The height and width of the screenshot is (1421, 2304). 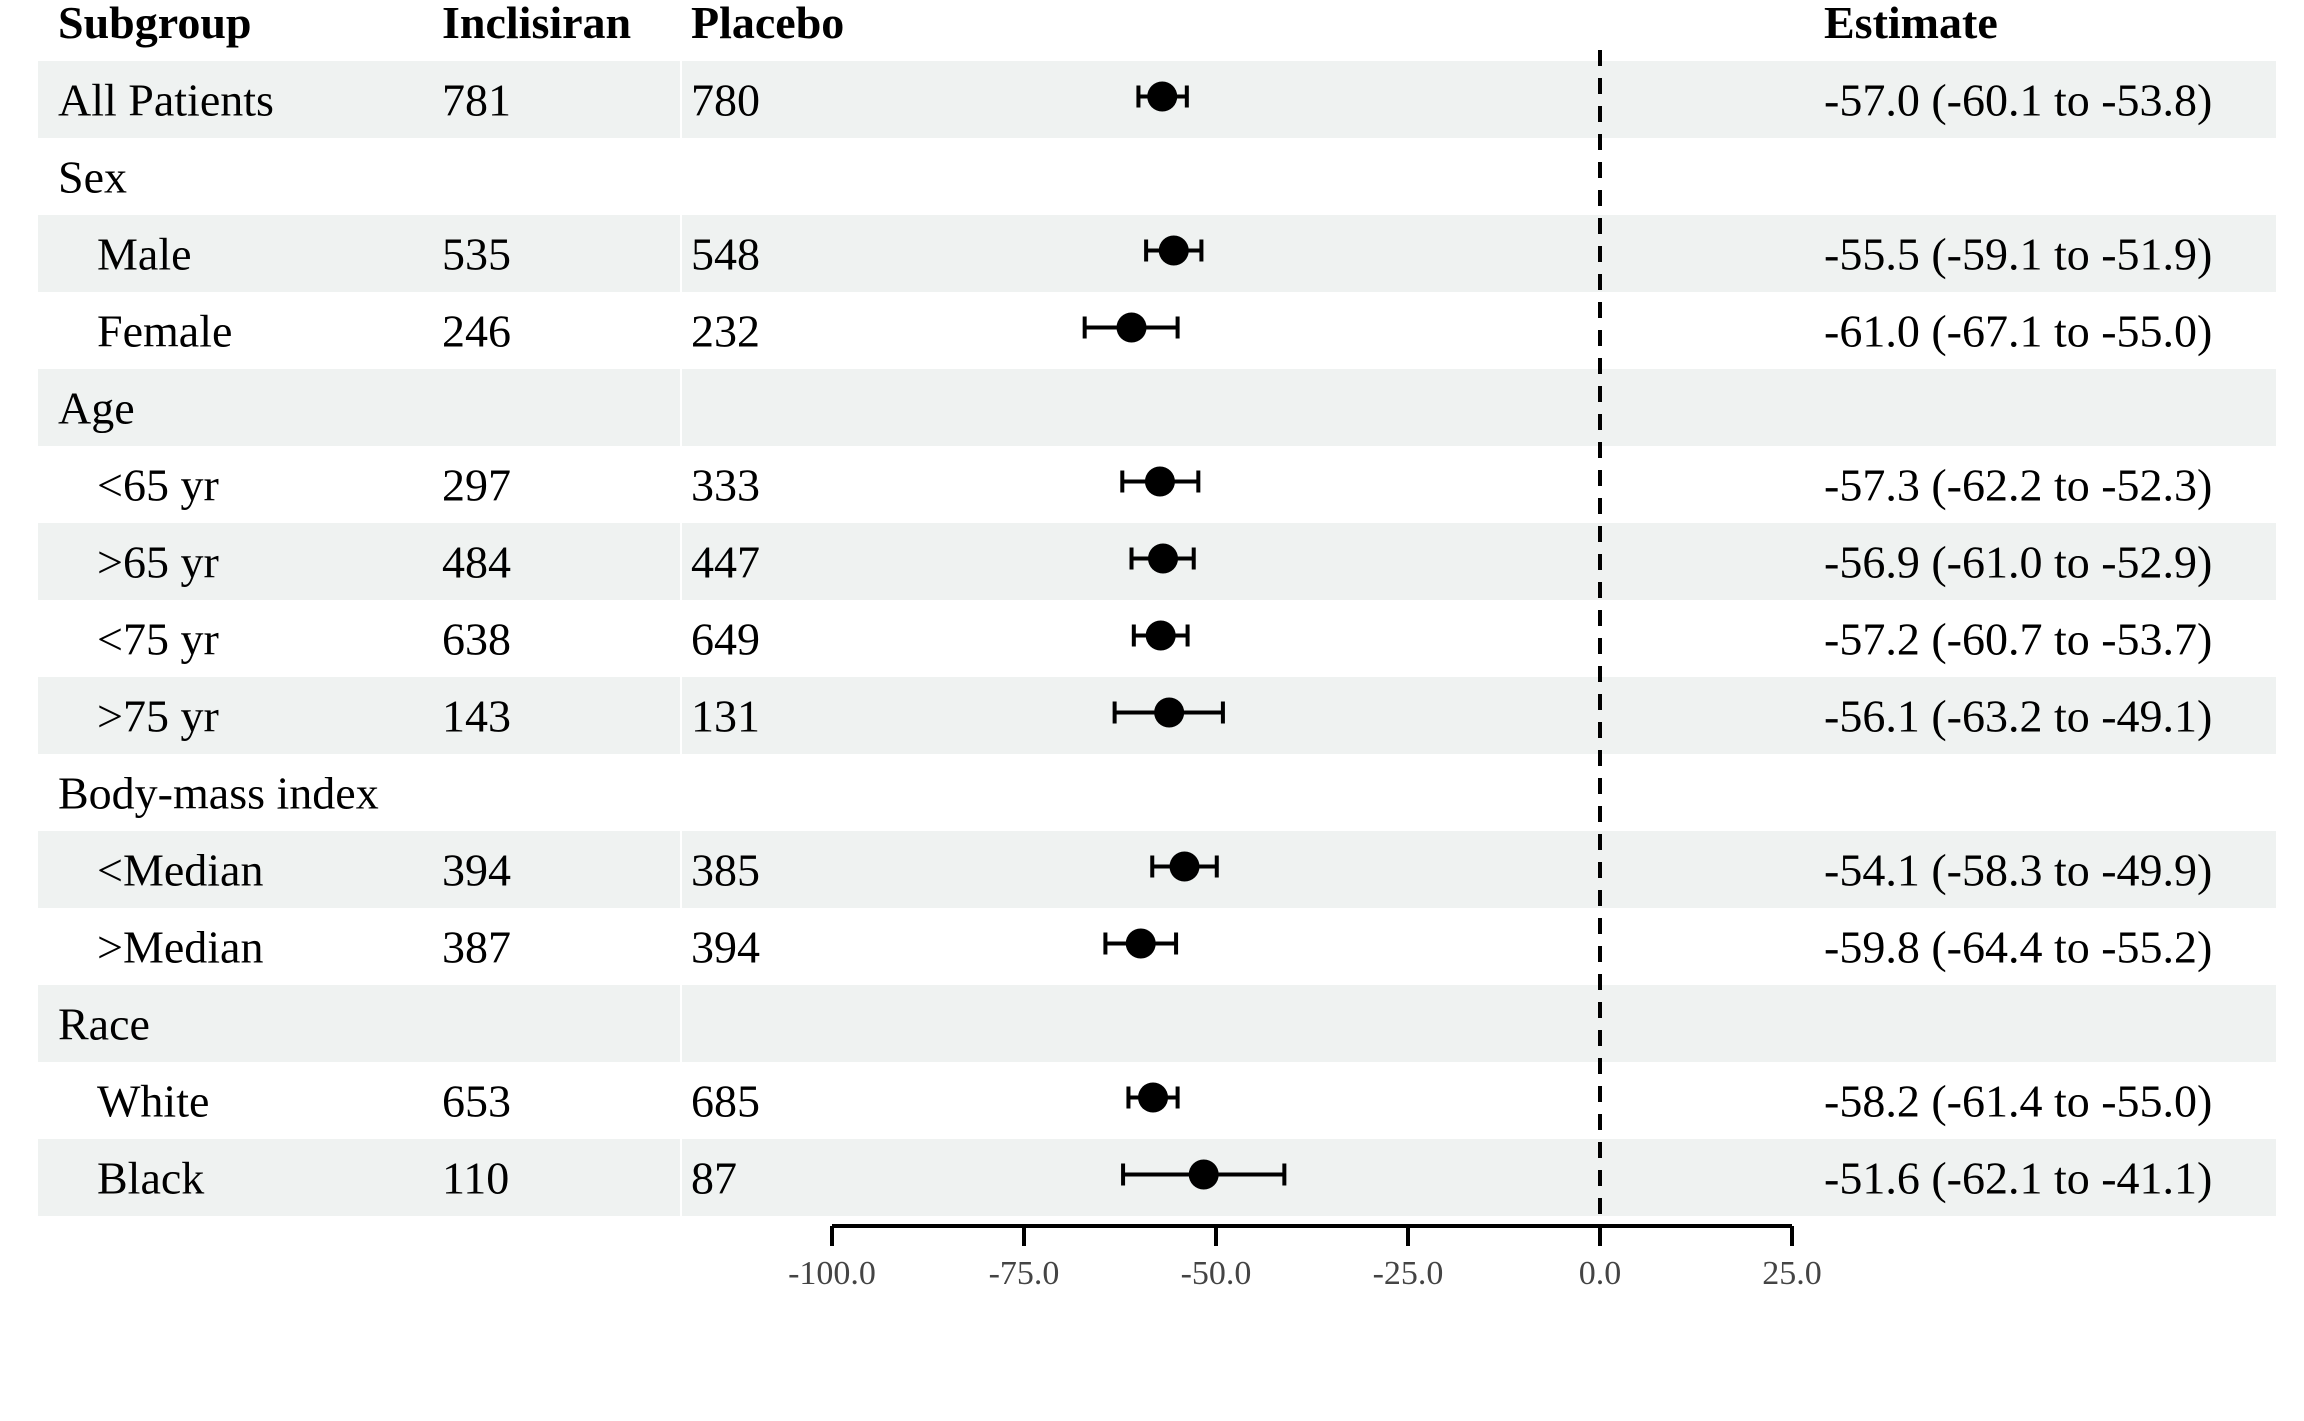 I want to click on estimate-label: -56.9 (-61.0 to -52.9), so click(x=2018, y=562).